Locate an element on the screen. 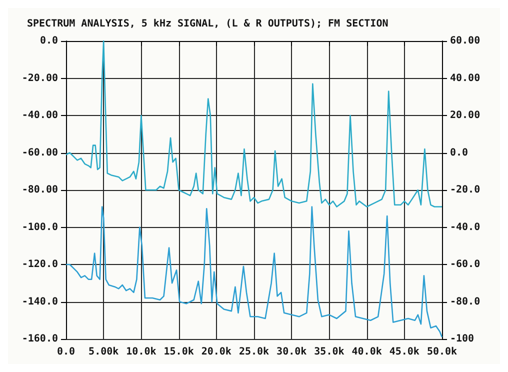  y2-tick-label: -100 is located at coordinates (462, 339).